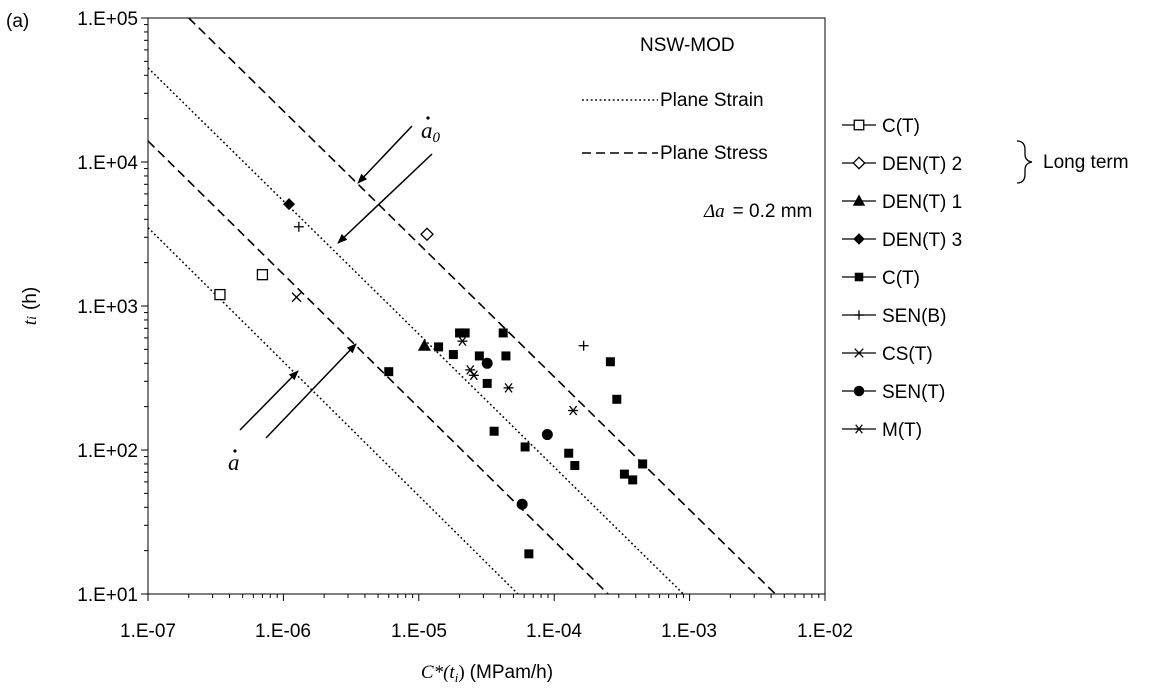 The width and height of the screenshot is (1170, 688). I want to click on legend-label: SEN(T), so click(913, 392).